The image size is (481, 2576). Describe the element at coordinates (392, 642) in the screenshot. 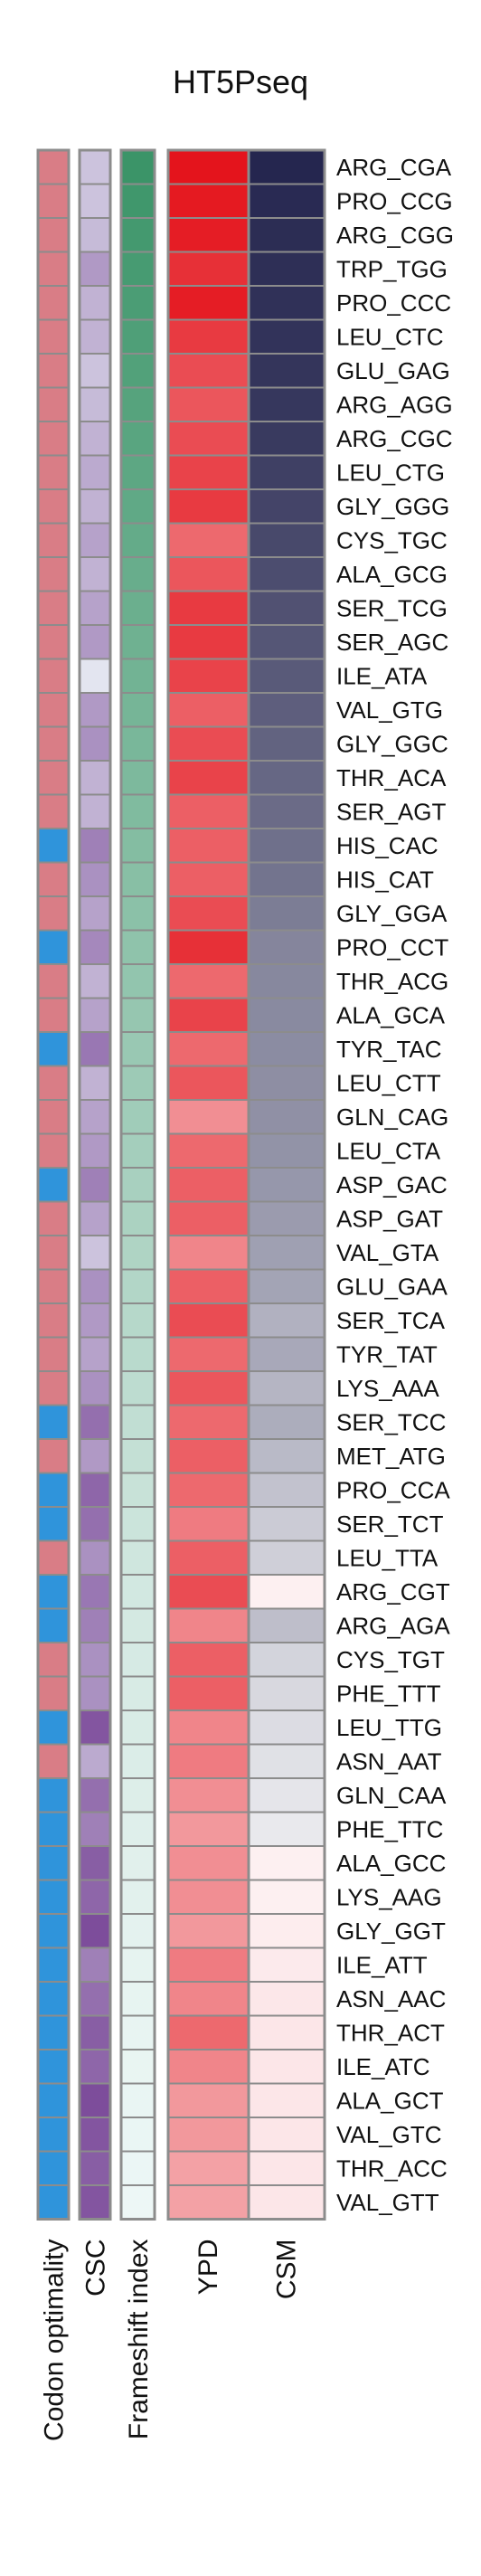

I see `row-label: SER_AGC` at that location.